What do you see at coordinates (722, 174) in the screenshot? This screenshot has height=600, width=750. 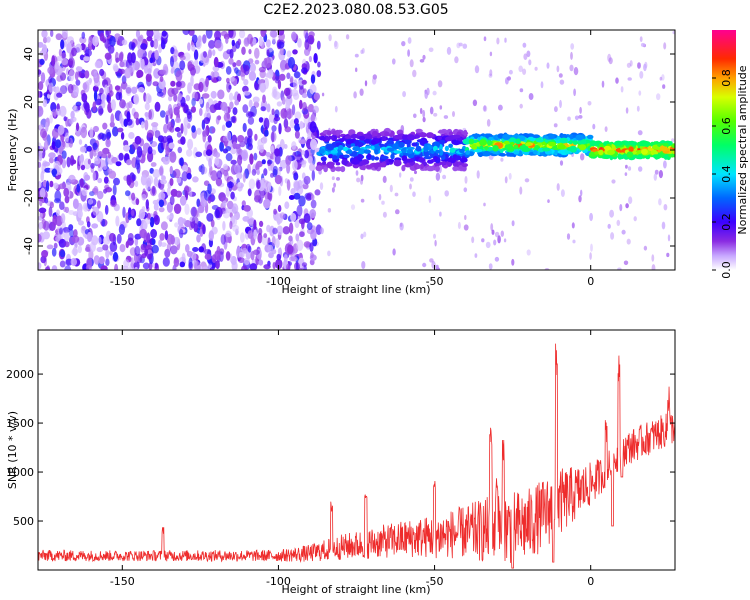 I see `colorbar-ticks: 0.0 0.2 0.4 0.6 0.8` at bounding box center [722, 174].